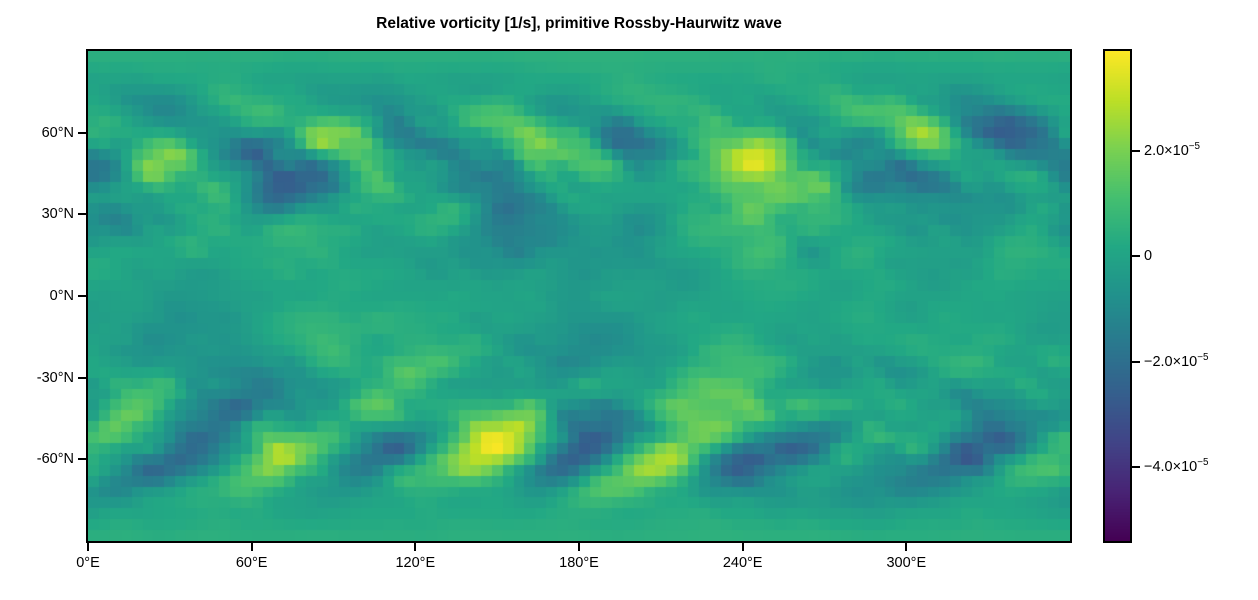 Image resolution: width=1258 pixels, height=600 pixels. What do you see at coordinates (1176, 360) in the screenshot?
I see `colorbar-tick-label: −2.0×10⁻⁵` at bounding box center [1176, 360].